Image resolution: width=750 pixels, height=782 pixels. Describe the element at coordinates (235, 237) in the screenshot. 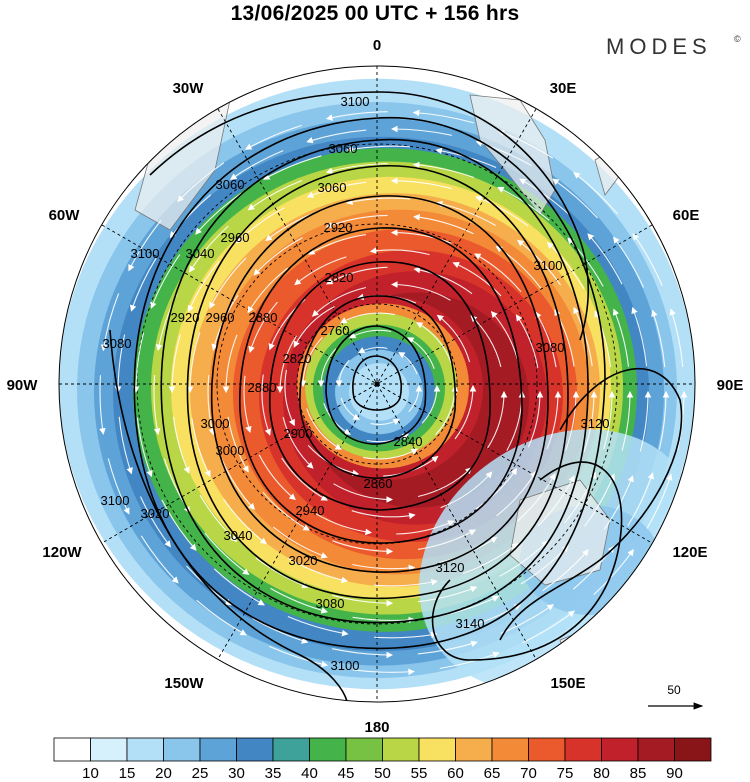

I see `contour-label: 2960` at that location.